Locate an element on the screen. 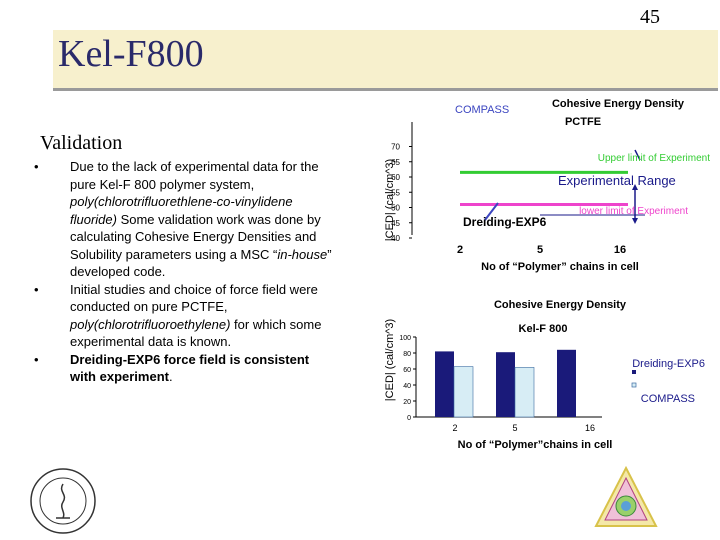 The width and height of the screenshot is (720, 540). pctfe-y-axis-label: |CED| (cal/cm^3) is located at coordinates (390, 200).